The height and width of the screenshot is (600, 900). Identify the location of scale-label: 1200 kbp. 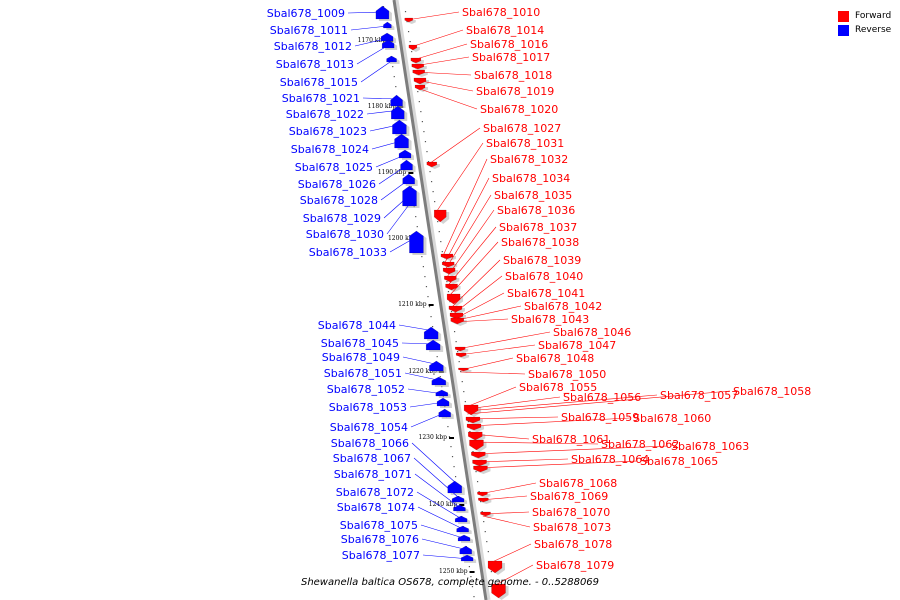
(402, 238).